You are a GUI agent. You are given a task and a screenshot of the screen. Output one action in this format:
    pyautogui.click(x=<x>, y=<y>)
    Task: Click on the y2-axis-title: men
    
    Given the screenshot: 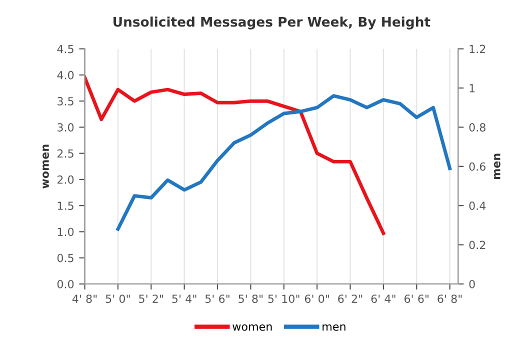 What is the action you would take?
    pyautogui.click(x=497, y=166)
    